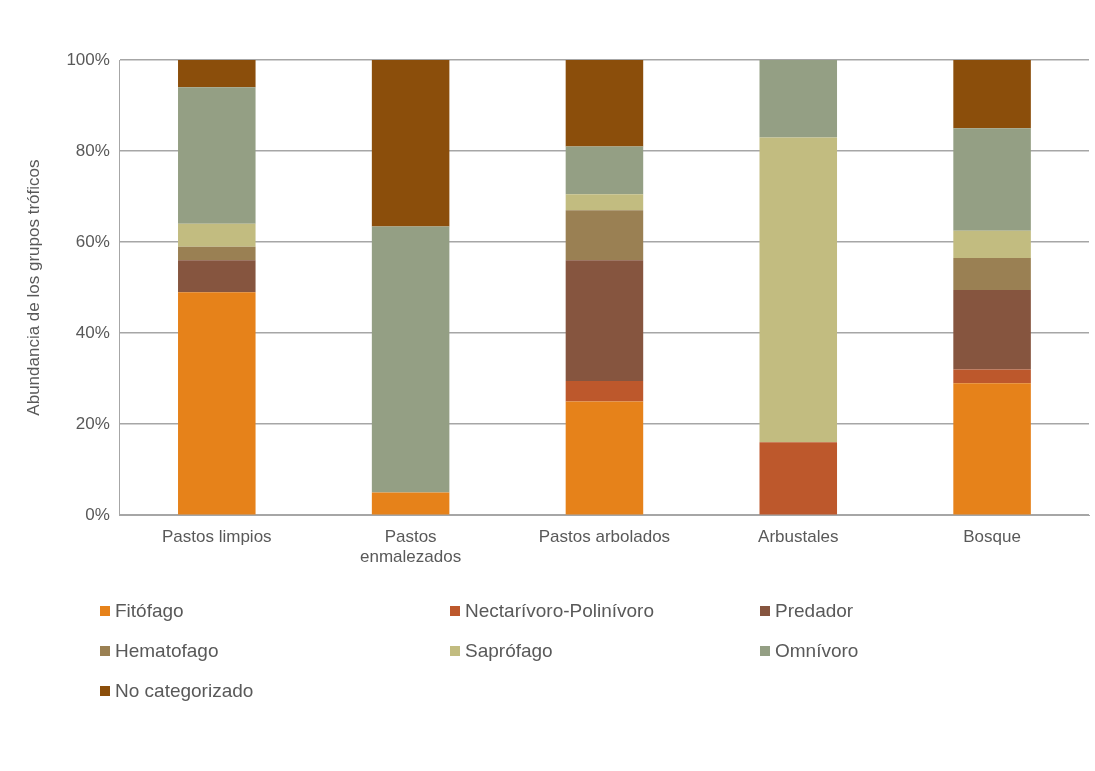 This screenshot has width=1095, height=771. I want to click on x-tick-label: Bosque, so click(992, 537).